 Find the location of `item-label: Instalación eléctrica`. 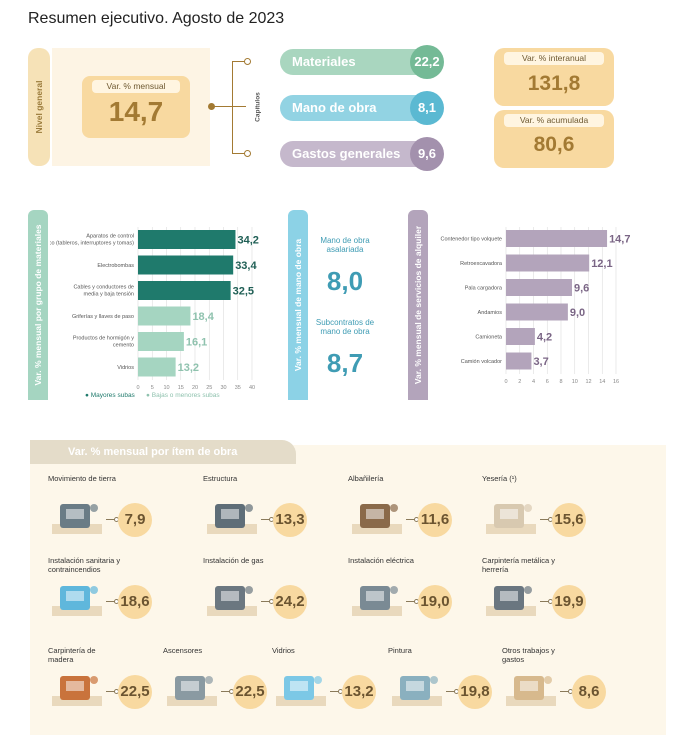

item-label: Instalación eléctrica is located at coordinates (381, 560).